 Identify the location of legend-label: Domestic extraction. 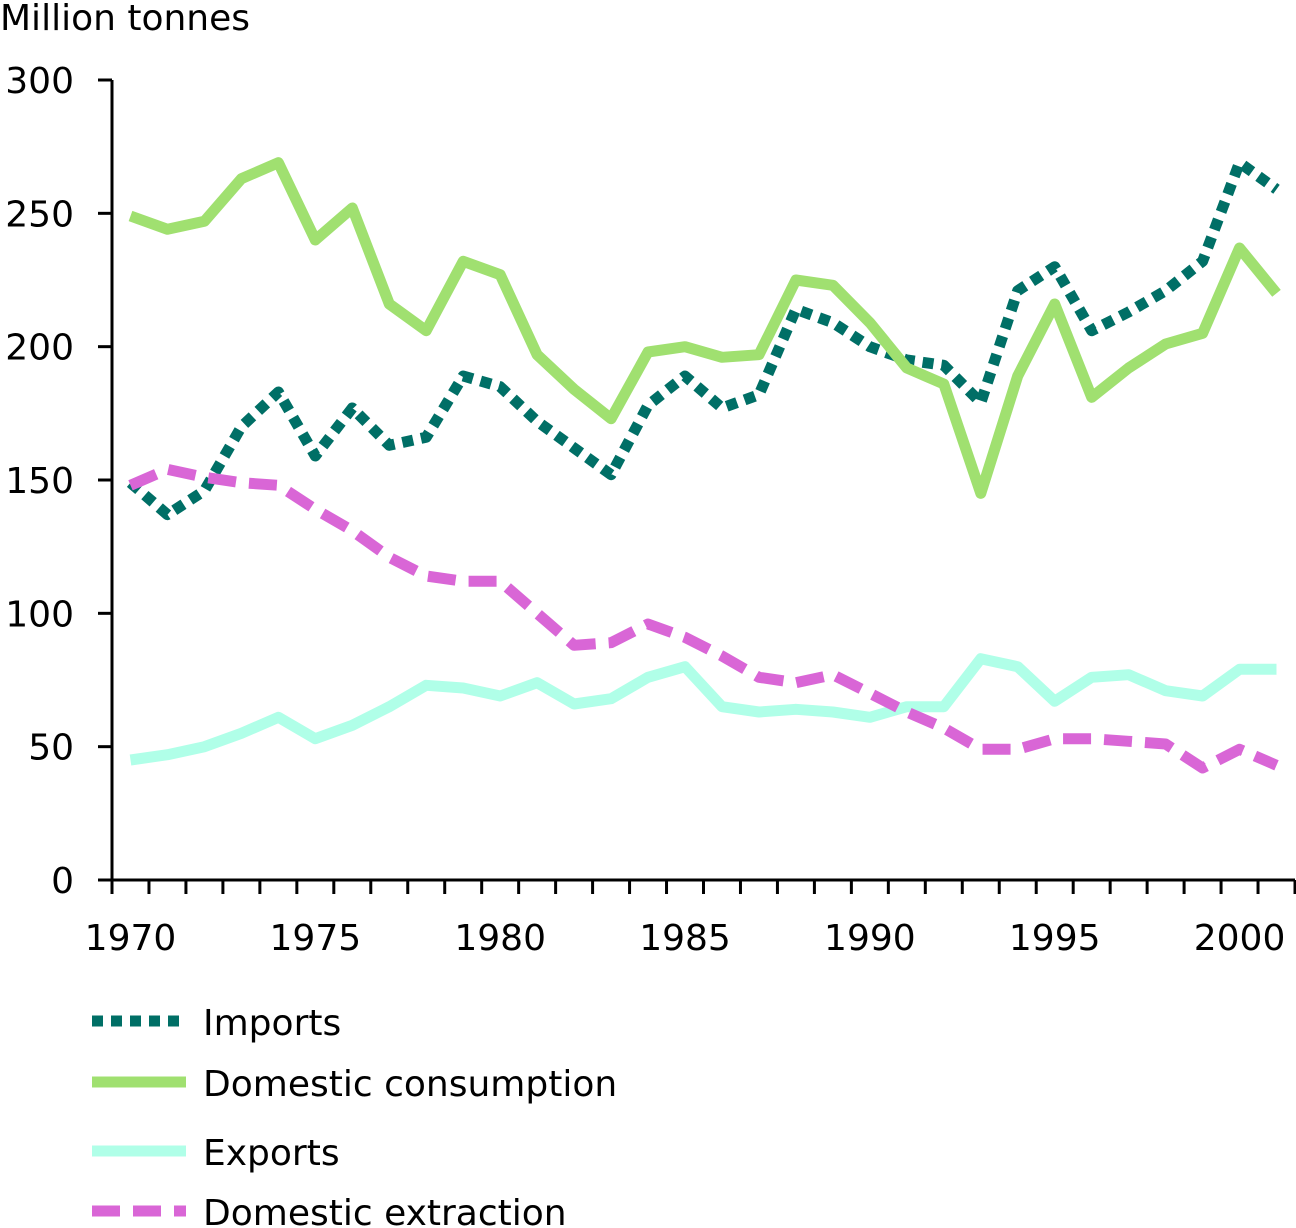
(385, 1210).